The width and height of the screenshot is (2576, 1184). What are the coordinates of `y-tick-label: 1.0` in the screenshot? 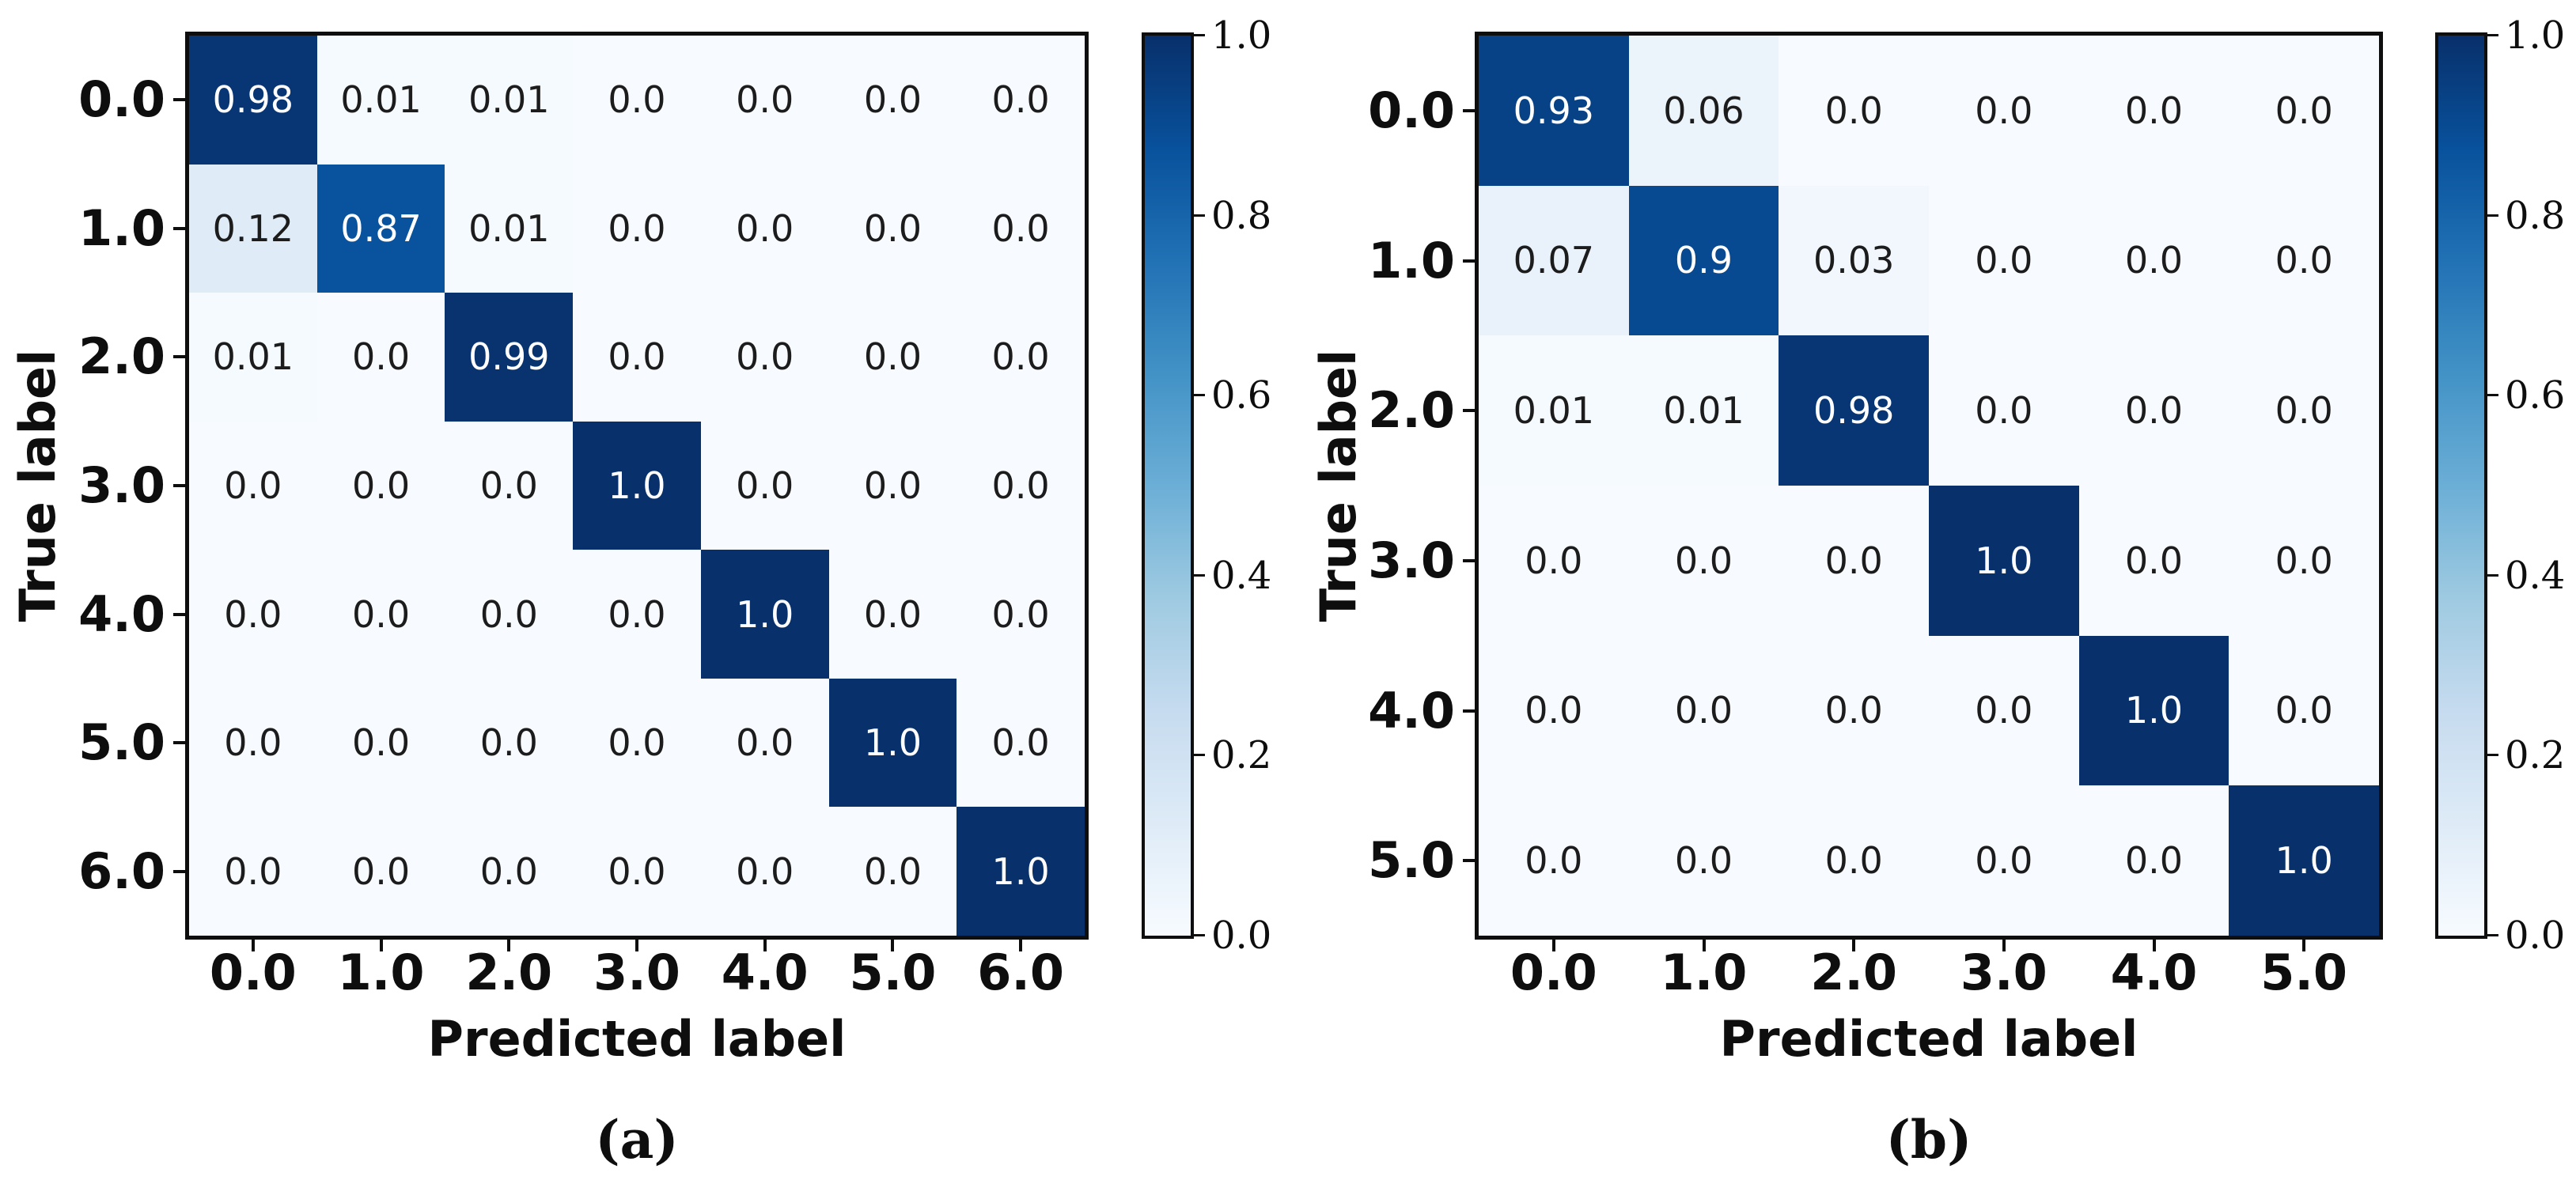 It's located at (1411, 260).